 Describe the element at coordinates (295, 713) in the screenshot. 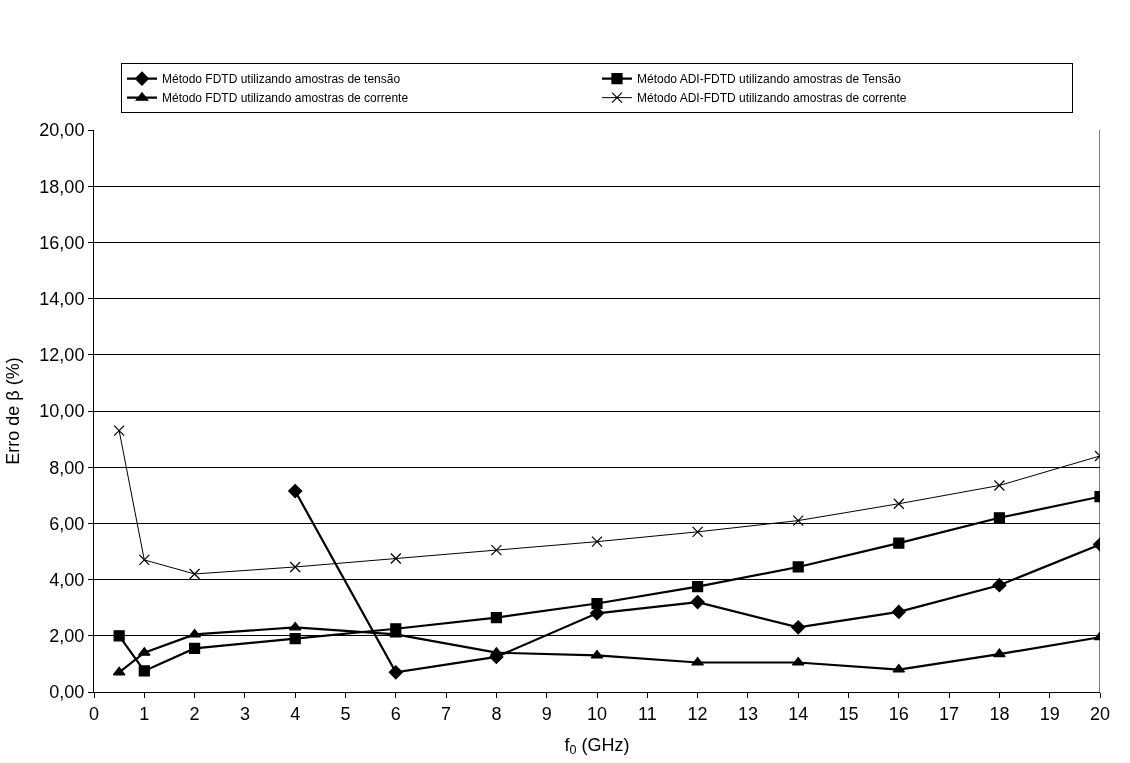

I see `x-tick-label: 4` at that location.